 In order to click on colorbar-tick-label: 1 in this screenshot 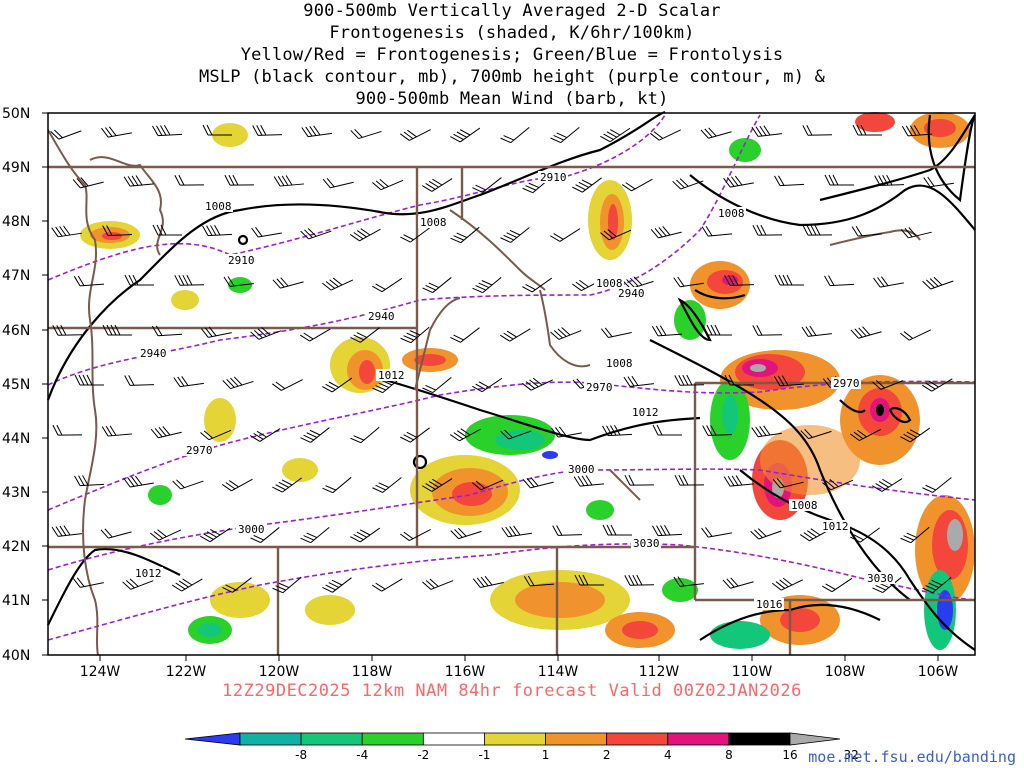, I will do `click(546, 755)`.